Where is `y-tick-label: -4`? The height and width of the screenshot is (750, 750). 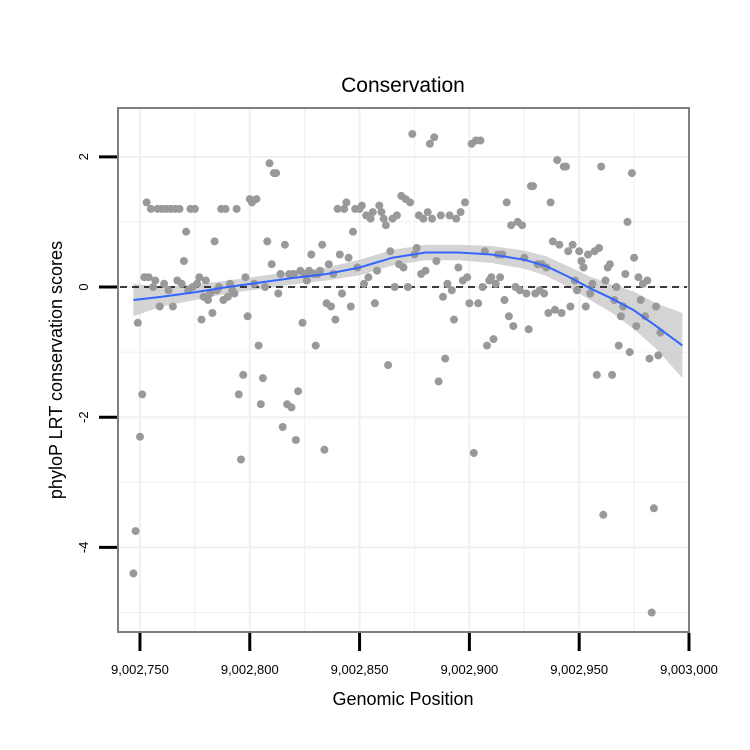
y-tick-label: -4 is located at coordinates (83, 548).